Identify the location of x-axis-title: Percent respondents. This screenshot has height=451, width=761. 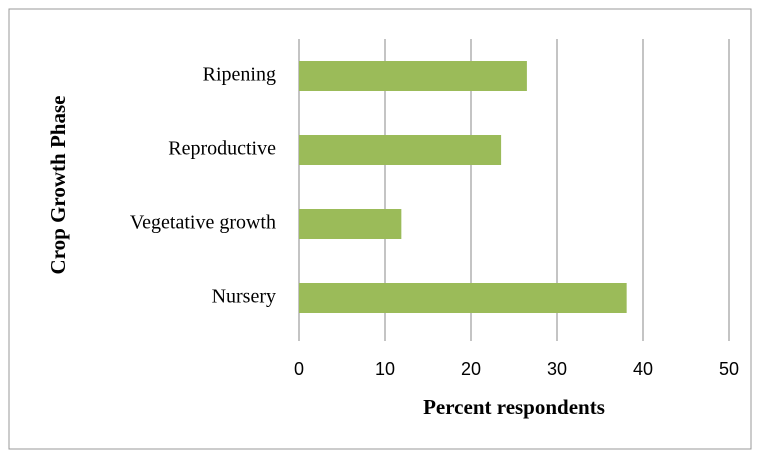
(514, 407).